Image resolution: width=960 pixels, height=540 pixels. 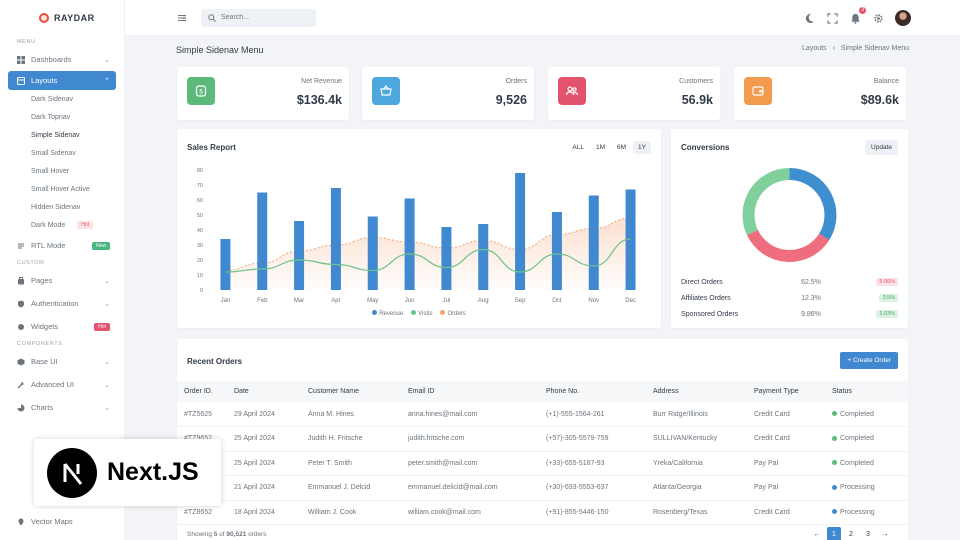 What do you see at coordinates (578, 147) in the screenshot?
I see `range-all-button: ALL` at bounding box center [578, 147].